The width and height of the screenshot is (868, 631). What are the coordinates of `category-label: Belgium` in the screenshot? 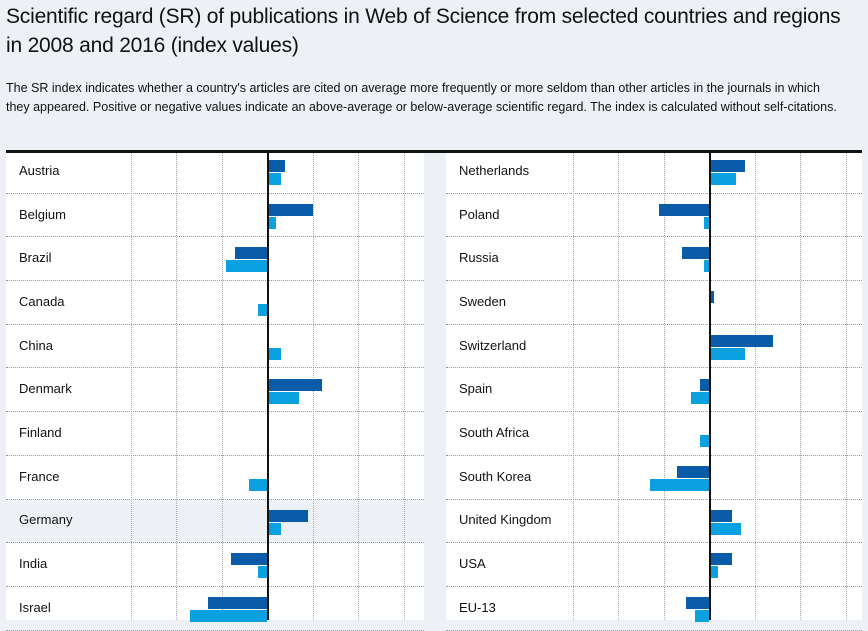 It's located at (42, 214).